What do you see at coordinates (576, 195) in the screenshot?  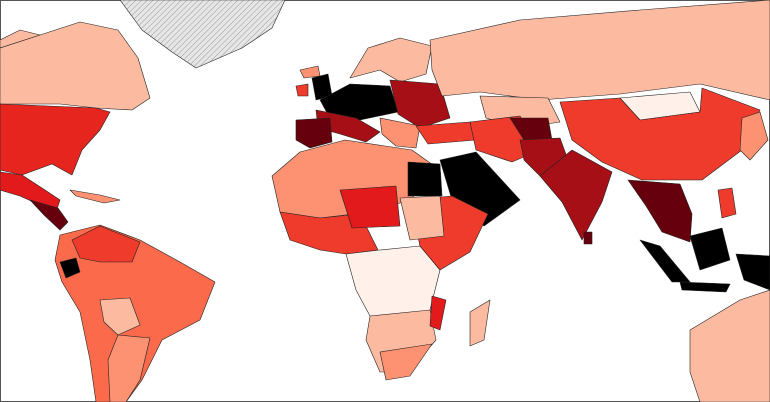 I see `india` at bounding box center [576, 195].